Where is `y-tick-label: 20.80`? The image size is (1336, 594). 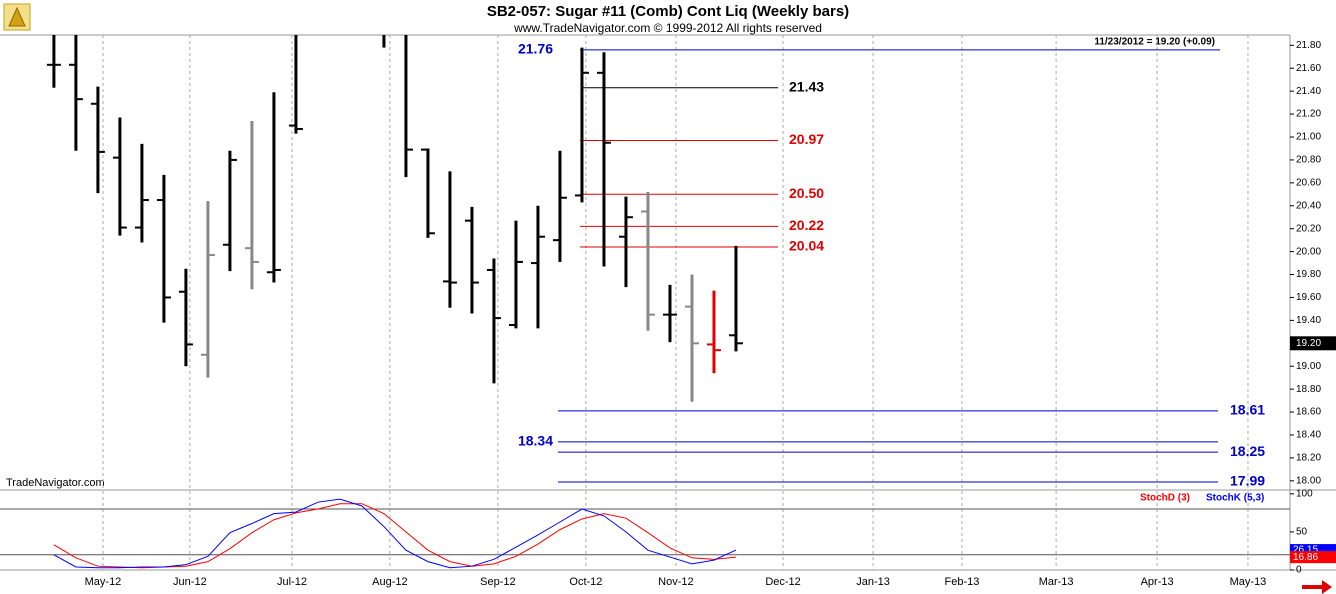 y-tick-label: 20.80 is located at coordinates (1308, 160).